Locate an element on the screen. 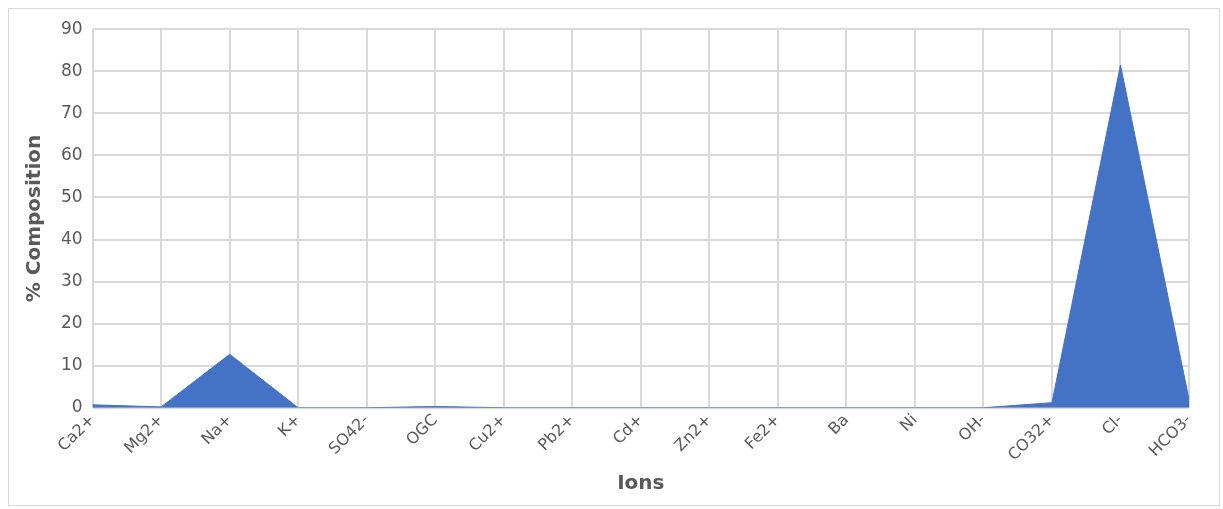 The width and height of the screenshot is (1223, 509). y-tick-label: 90 is located at coordinates (71, 27).